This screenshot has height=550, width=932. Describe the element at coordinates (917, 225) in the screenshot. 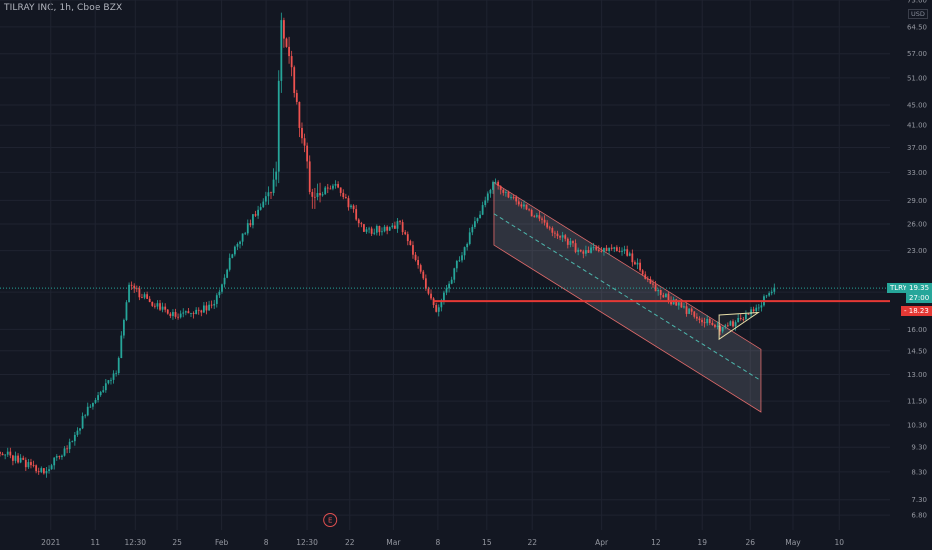

I see `y-tick-label: 26.00` at that location.